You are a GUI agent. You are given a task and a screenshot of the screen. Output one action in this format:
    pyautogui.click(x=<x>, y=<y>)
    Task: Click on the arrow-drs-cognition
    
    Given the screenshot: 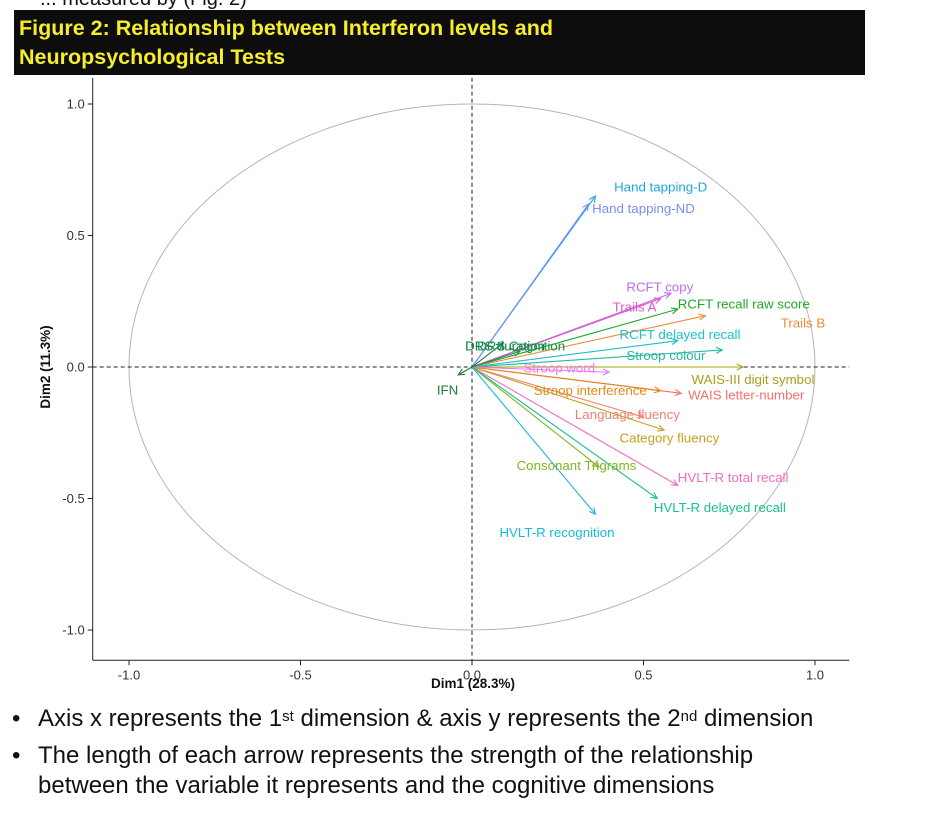 What is the action you would take?
    pyautogui.click(x=496, y=358)
    